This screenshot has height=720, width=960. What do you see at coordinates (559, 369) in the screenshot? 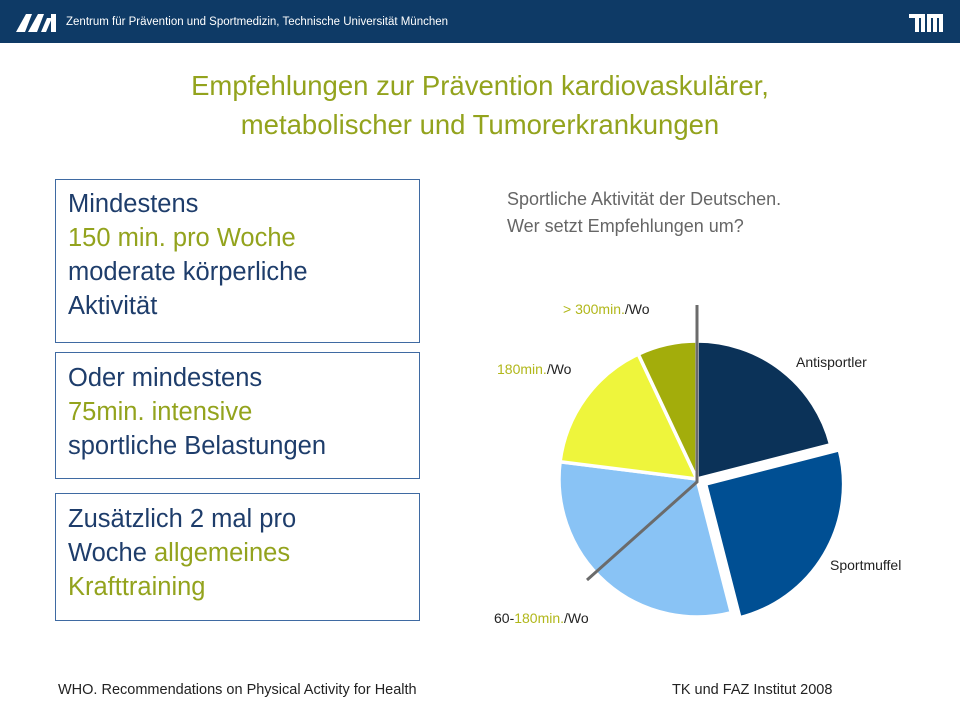
I see `label-180min-b: /Wo` at bounding box center [559, 369].